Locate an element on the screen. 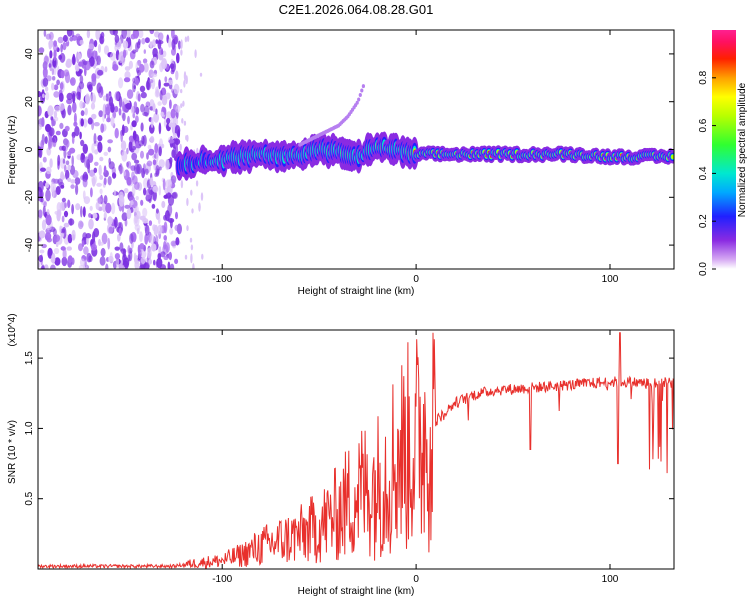 The height and width of the screenshot is (600, 750). spectrogram-y-tick-label: -40 is located at coordinates (29, 244).